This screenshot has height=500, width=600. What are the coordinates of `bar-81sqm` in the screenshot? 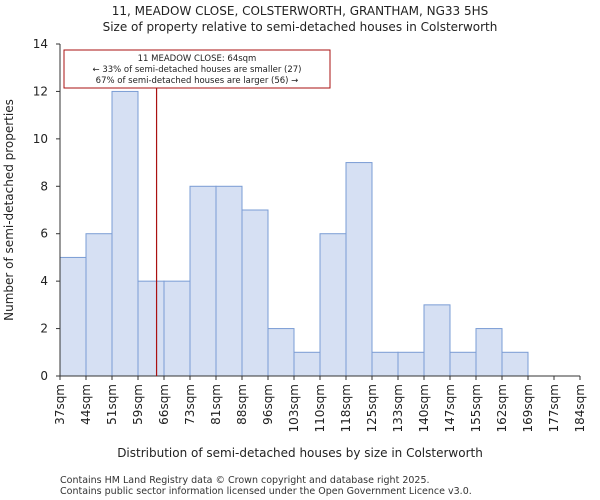 It's located at (229, 281).